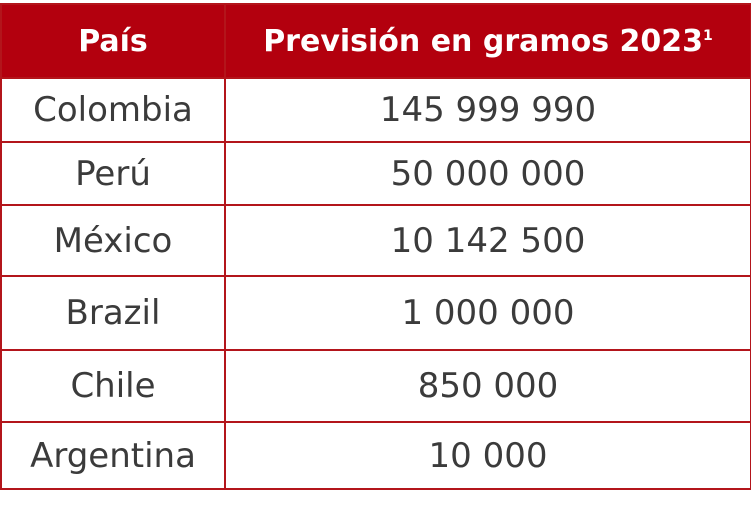 The height and width of the screenshot is (510, 751). What do you see at coordinates (113, 455) in the screenshot?
I see `country-cell: Argentina` at bounding box center [113, 455].